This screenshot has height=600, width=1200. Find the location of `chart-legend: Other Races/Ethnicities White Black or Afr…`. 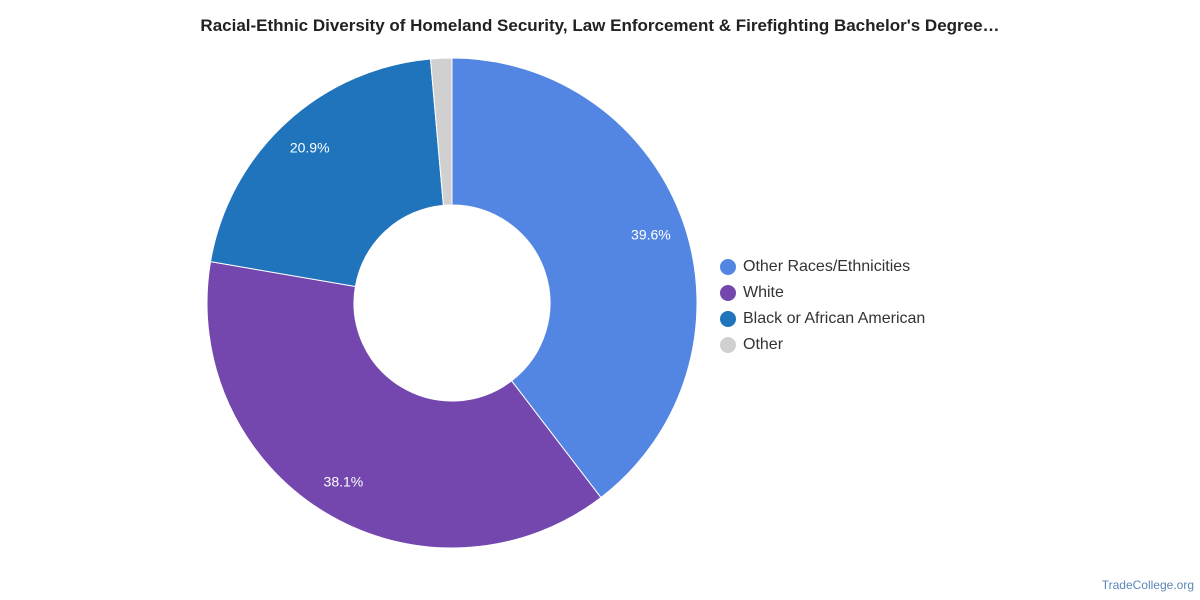

chart-legend: Other Races/Ethnicities White Black or Afr… is located at coordinates (822, 306).